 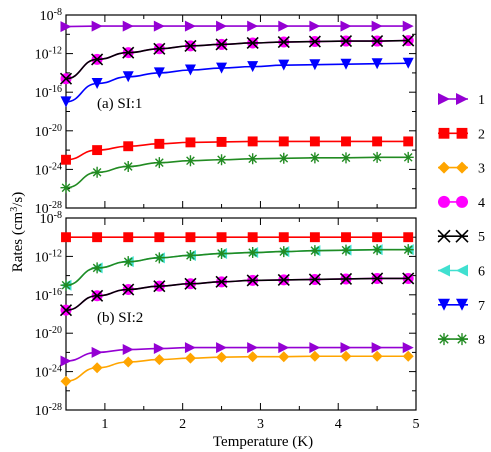 I want to click on series-1-line, so click(x=237, y=354).